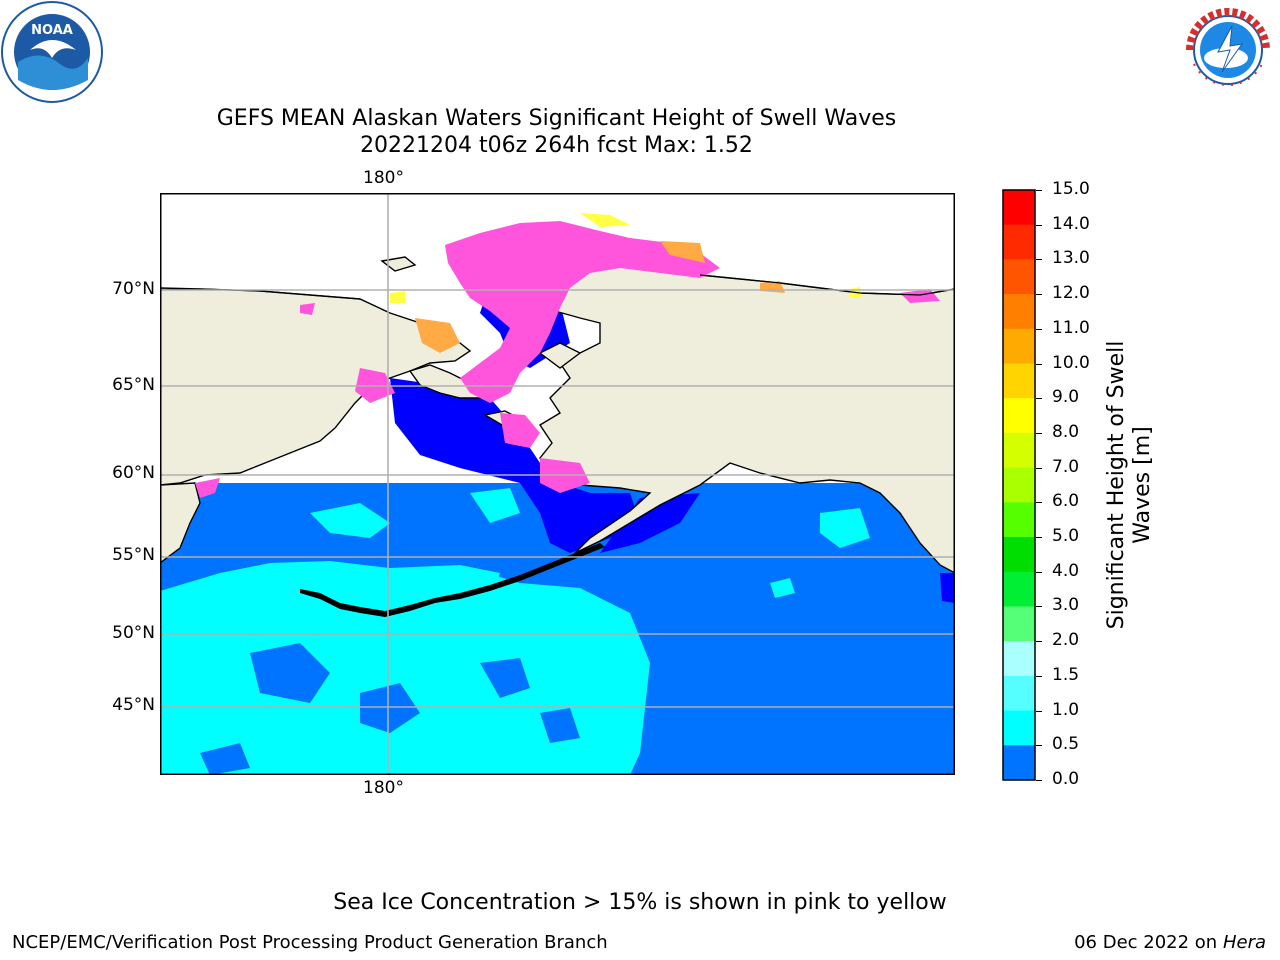 Image resolution: width=1280 pixels, height=960 pixels. Describe the element at coordinates (52, 52) in the screenshot. I see `noaa-logo: NOAA` at that location.